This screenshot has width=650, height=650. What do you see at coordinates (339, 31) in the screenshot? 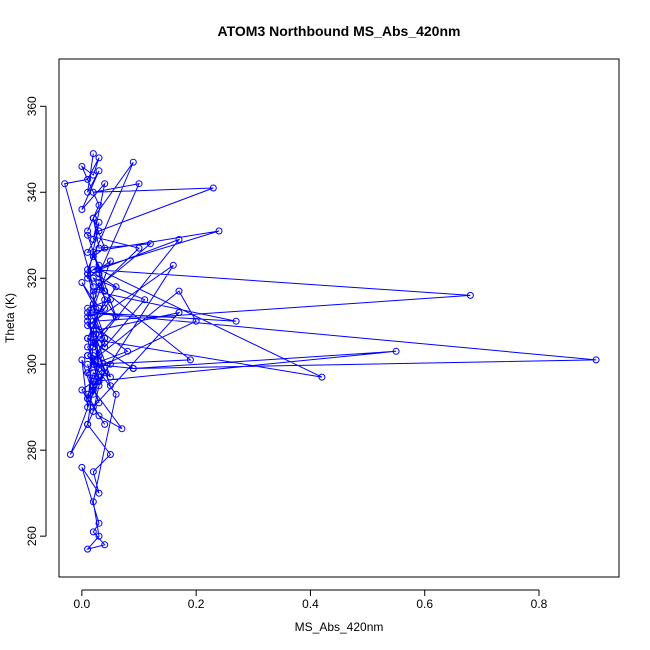
I see `chart-title: ATOM3 Northbound MS_Abs_420nm` at bounding box center [339, 31].